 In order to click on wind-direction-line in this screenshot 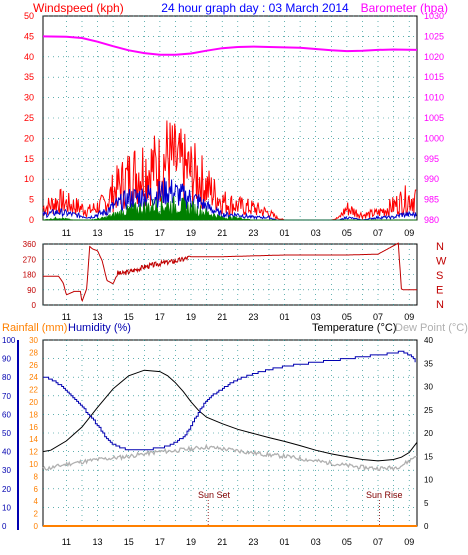, I will do `click(230, 272)`.